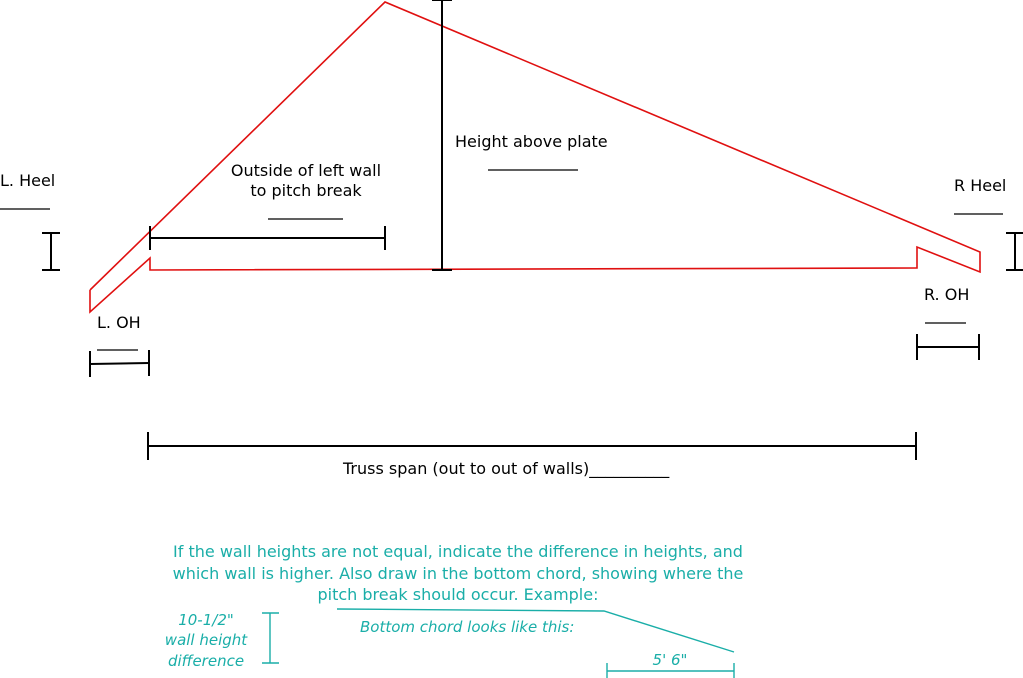 The width and height of the screenshot is (1023, 678). What do you see at coordinates (119, 363) in the screenshot?
I see `left-overhang-dimension` at bounding box center [119, 363].